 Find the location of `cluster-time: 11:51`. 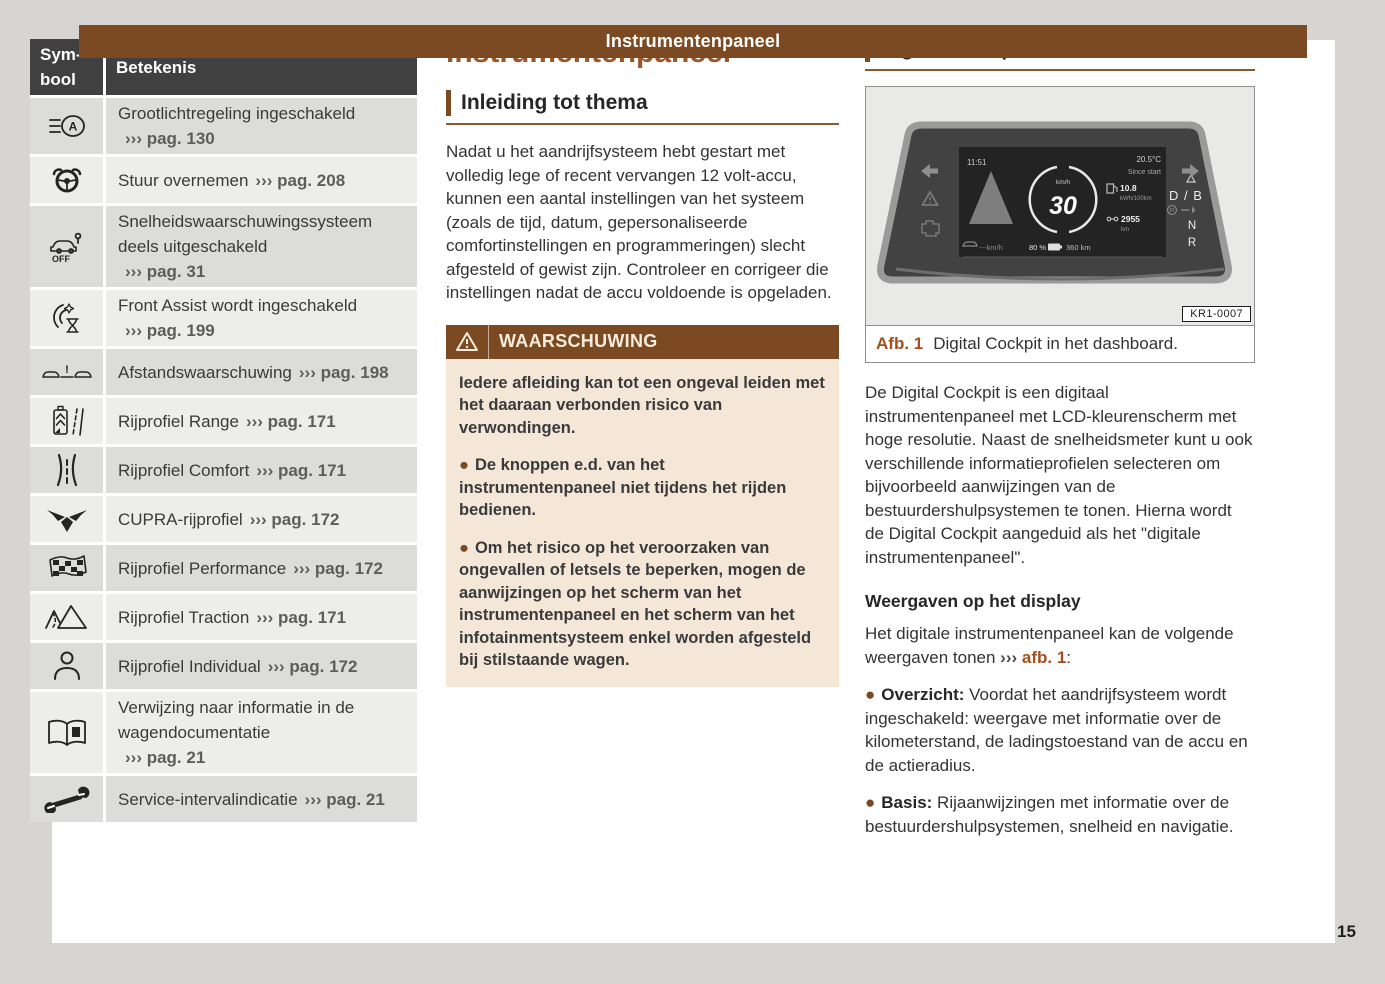

cluster-time: 11:51 is located at coordinates (977, 162).